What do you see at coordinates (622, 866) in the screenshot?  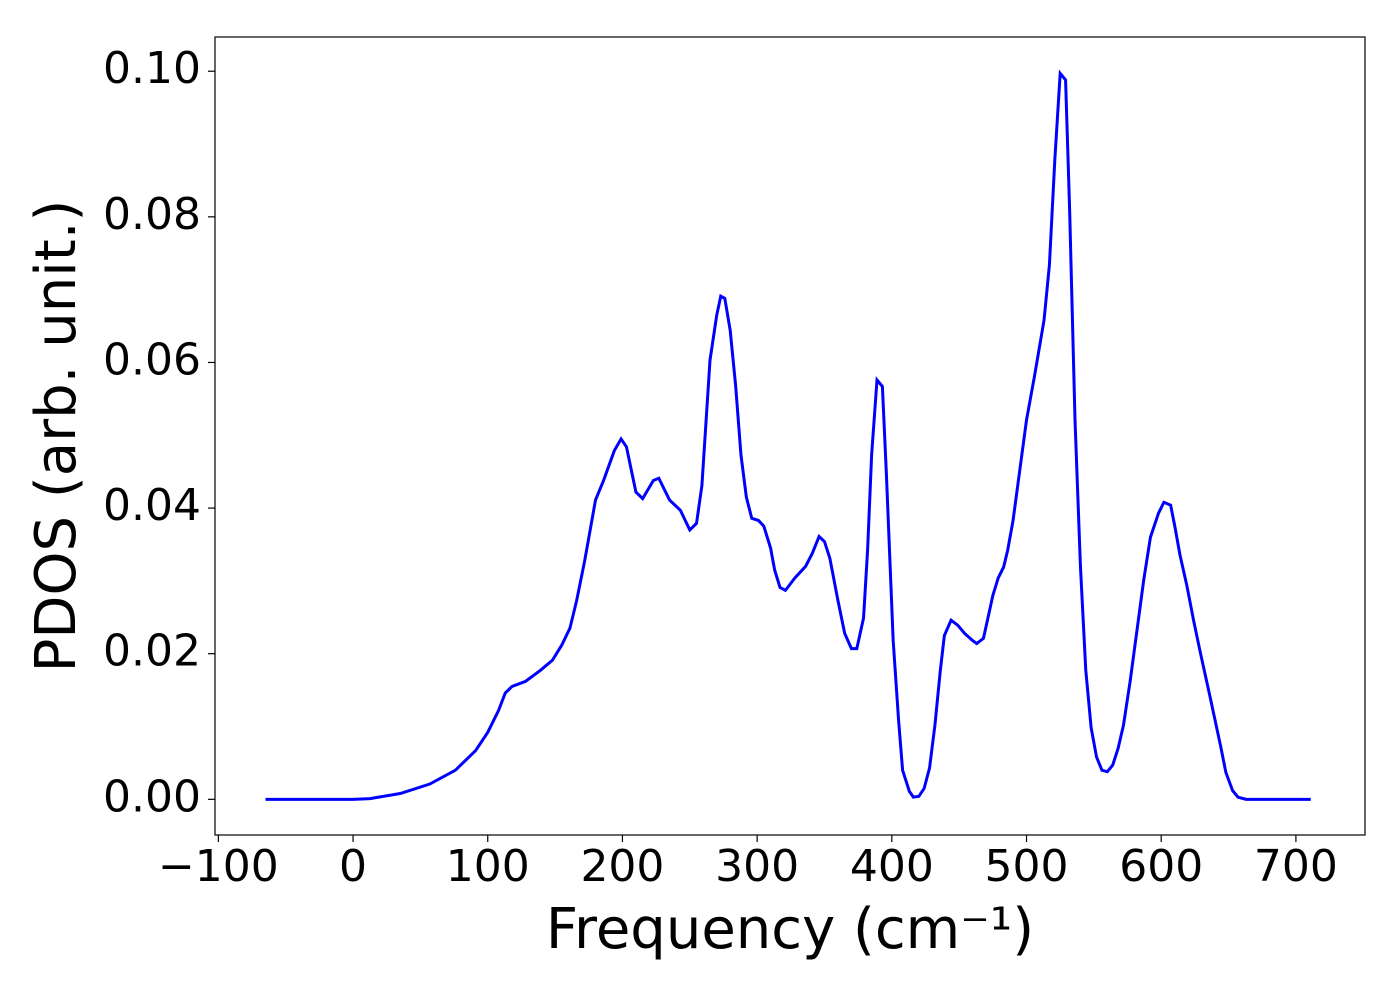 I see `x-tick-label: 200` at bounding box center [622, 866].